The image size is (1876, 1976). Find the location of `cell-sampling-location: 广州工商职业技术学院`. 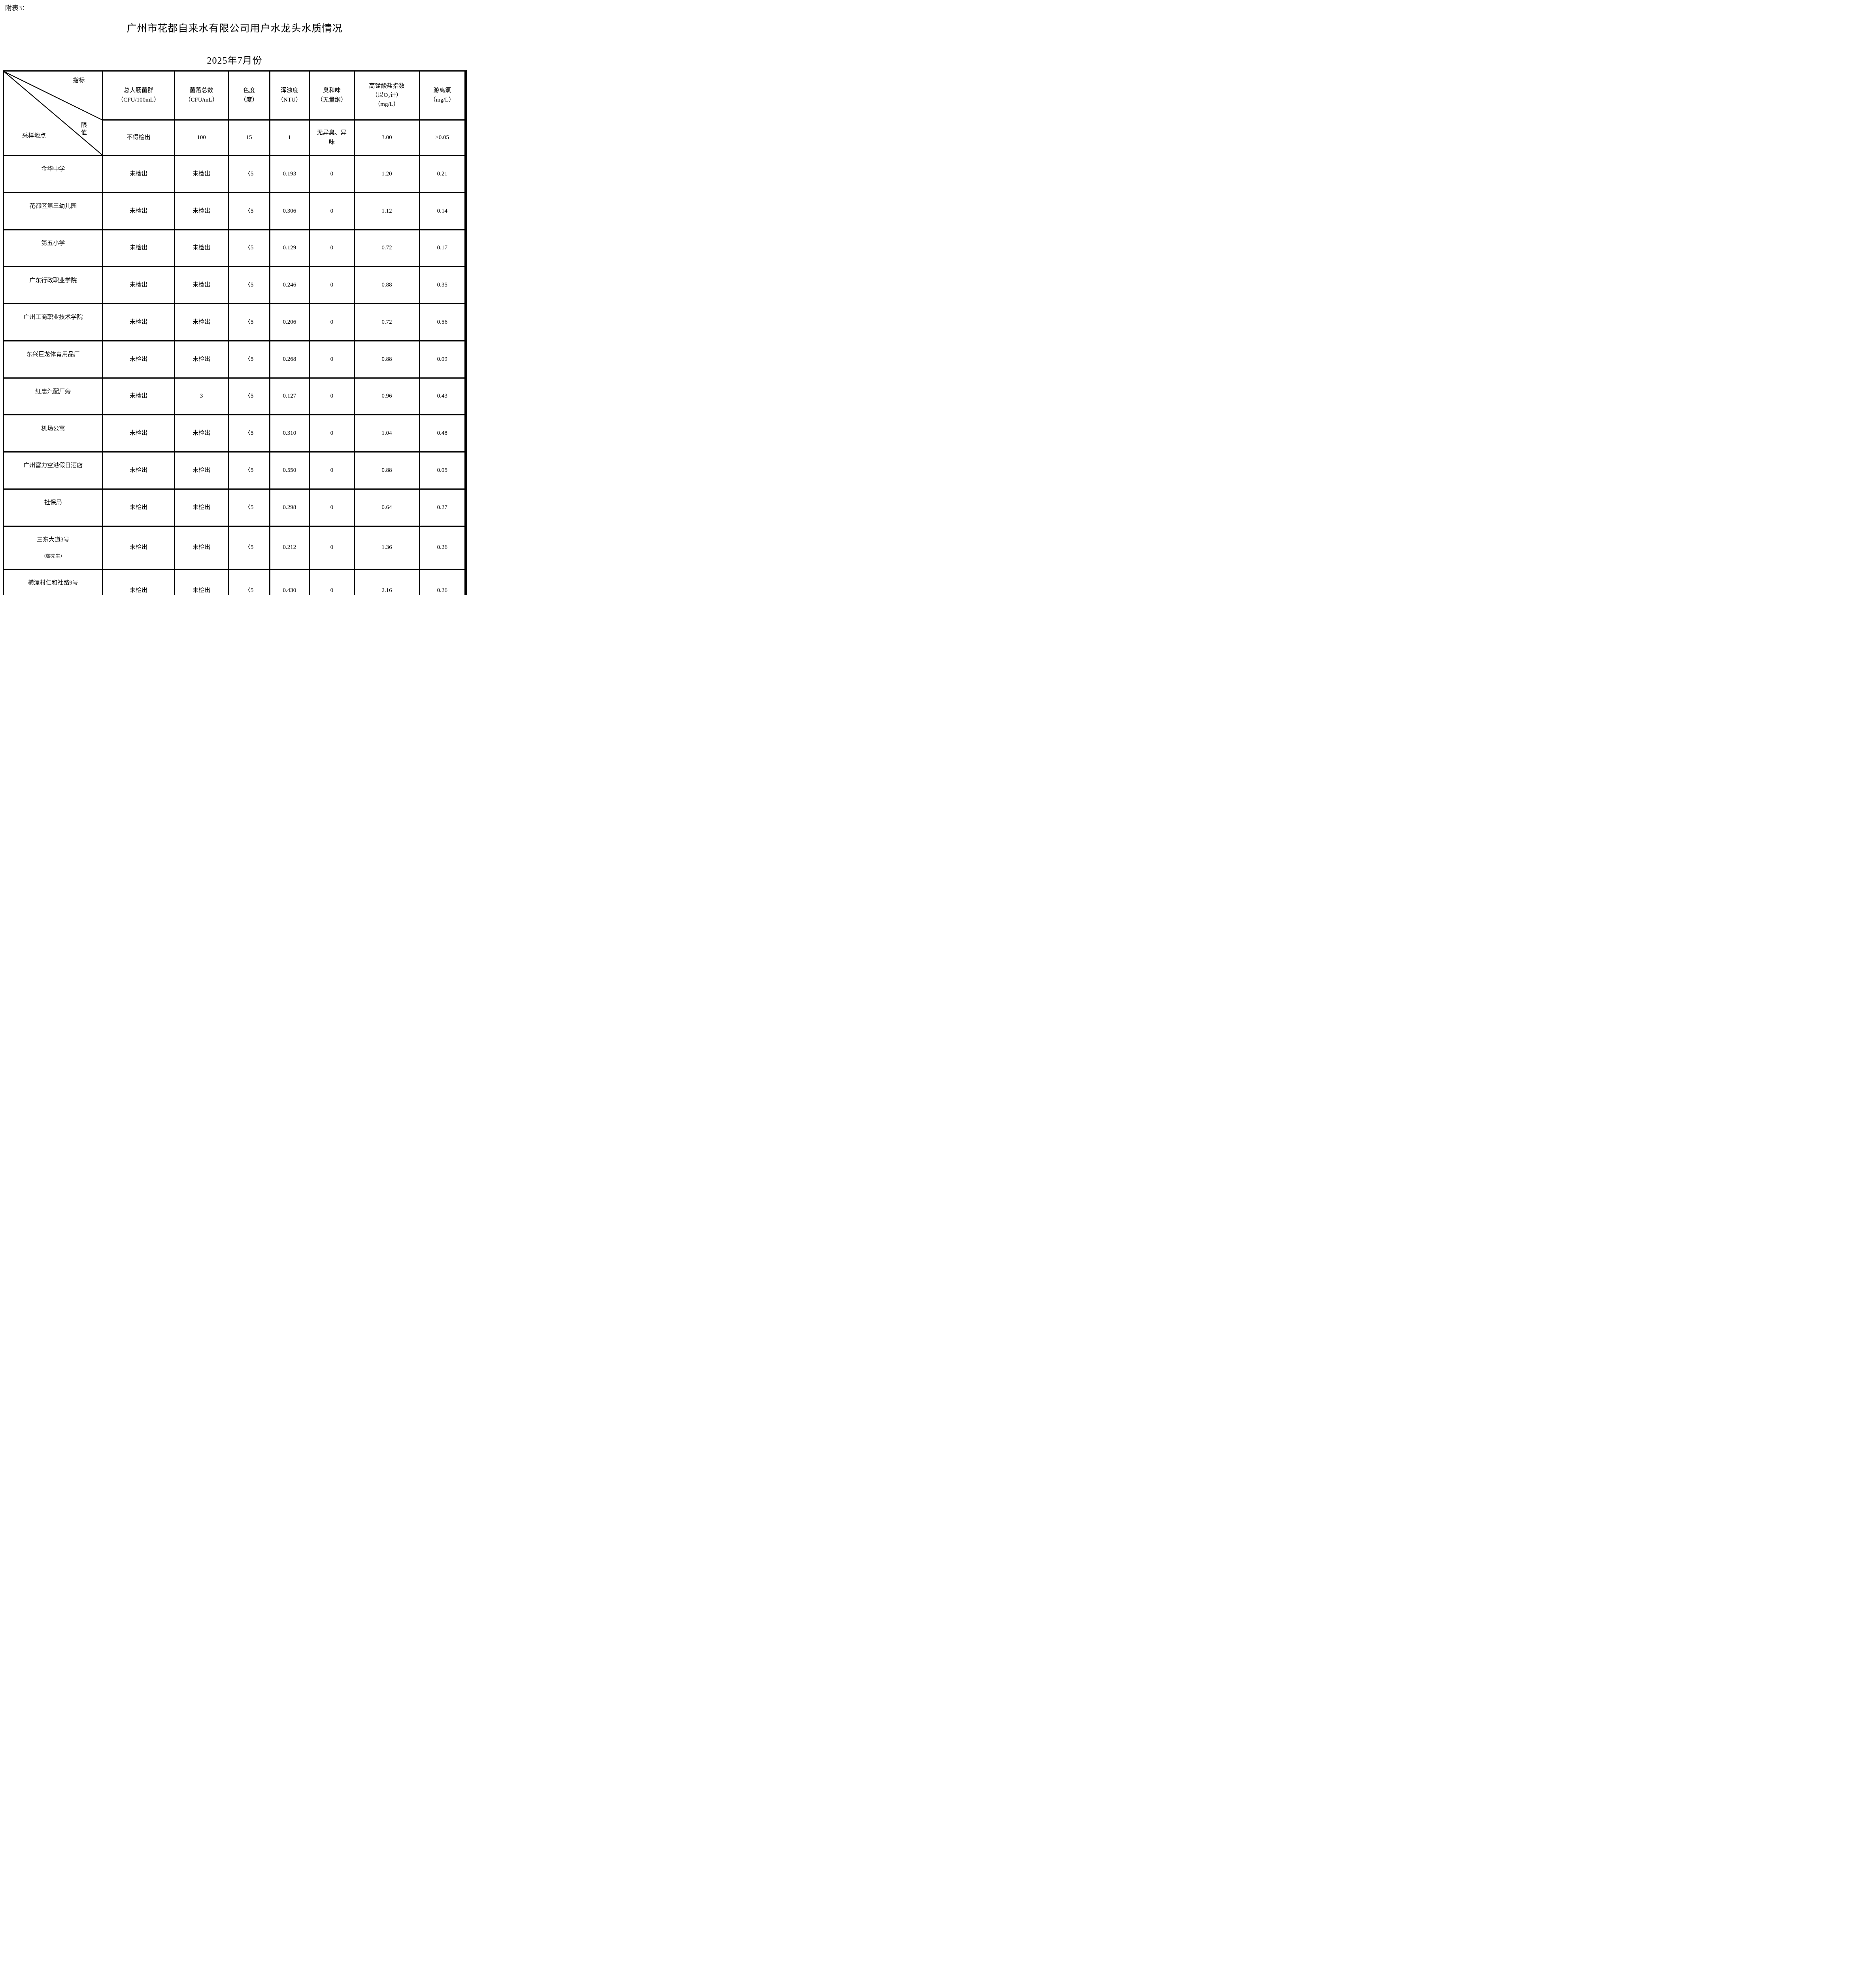

cell-sampling-location: 广州工商职业技术学院 is located at coordinates (53, 322).